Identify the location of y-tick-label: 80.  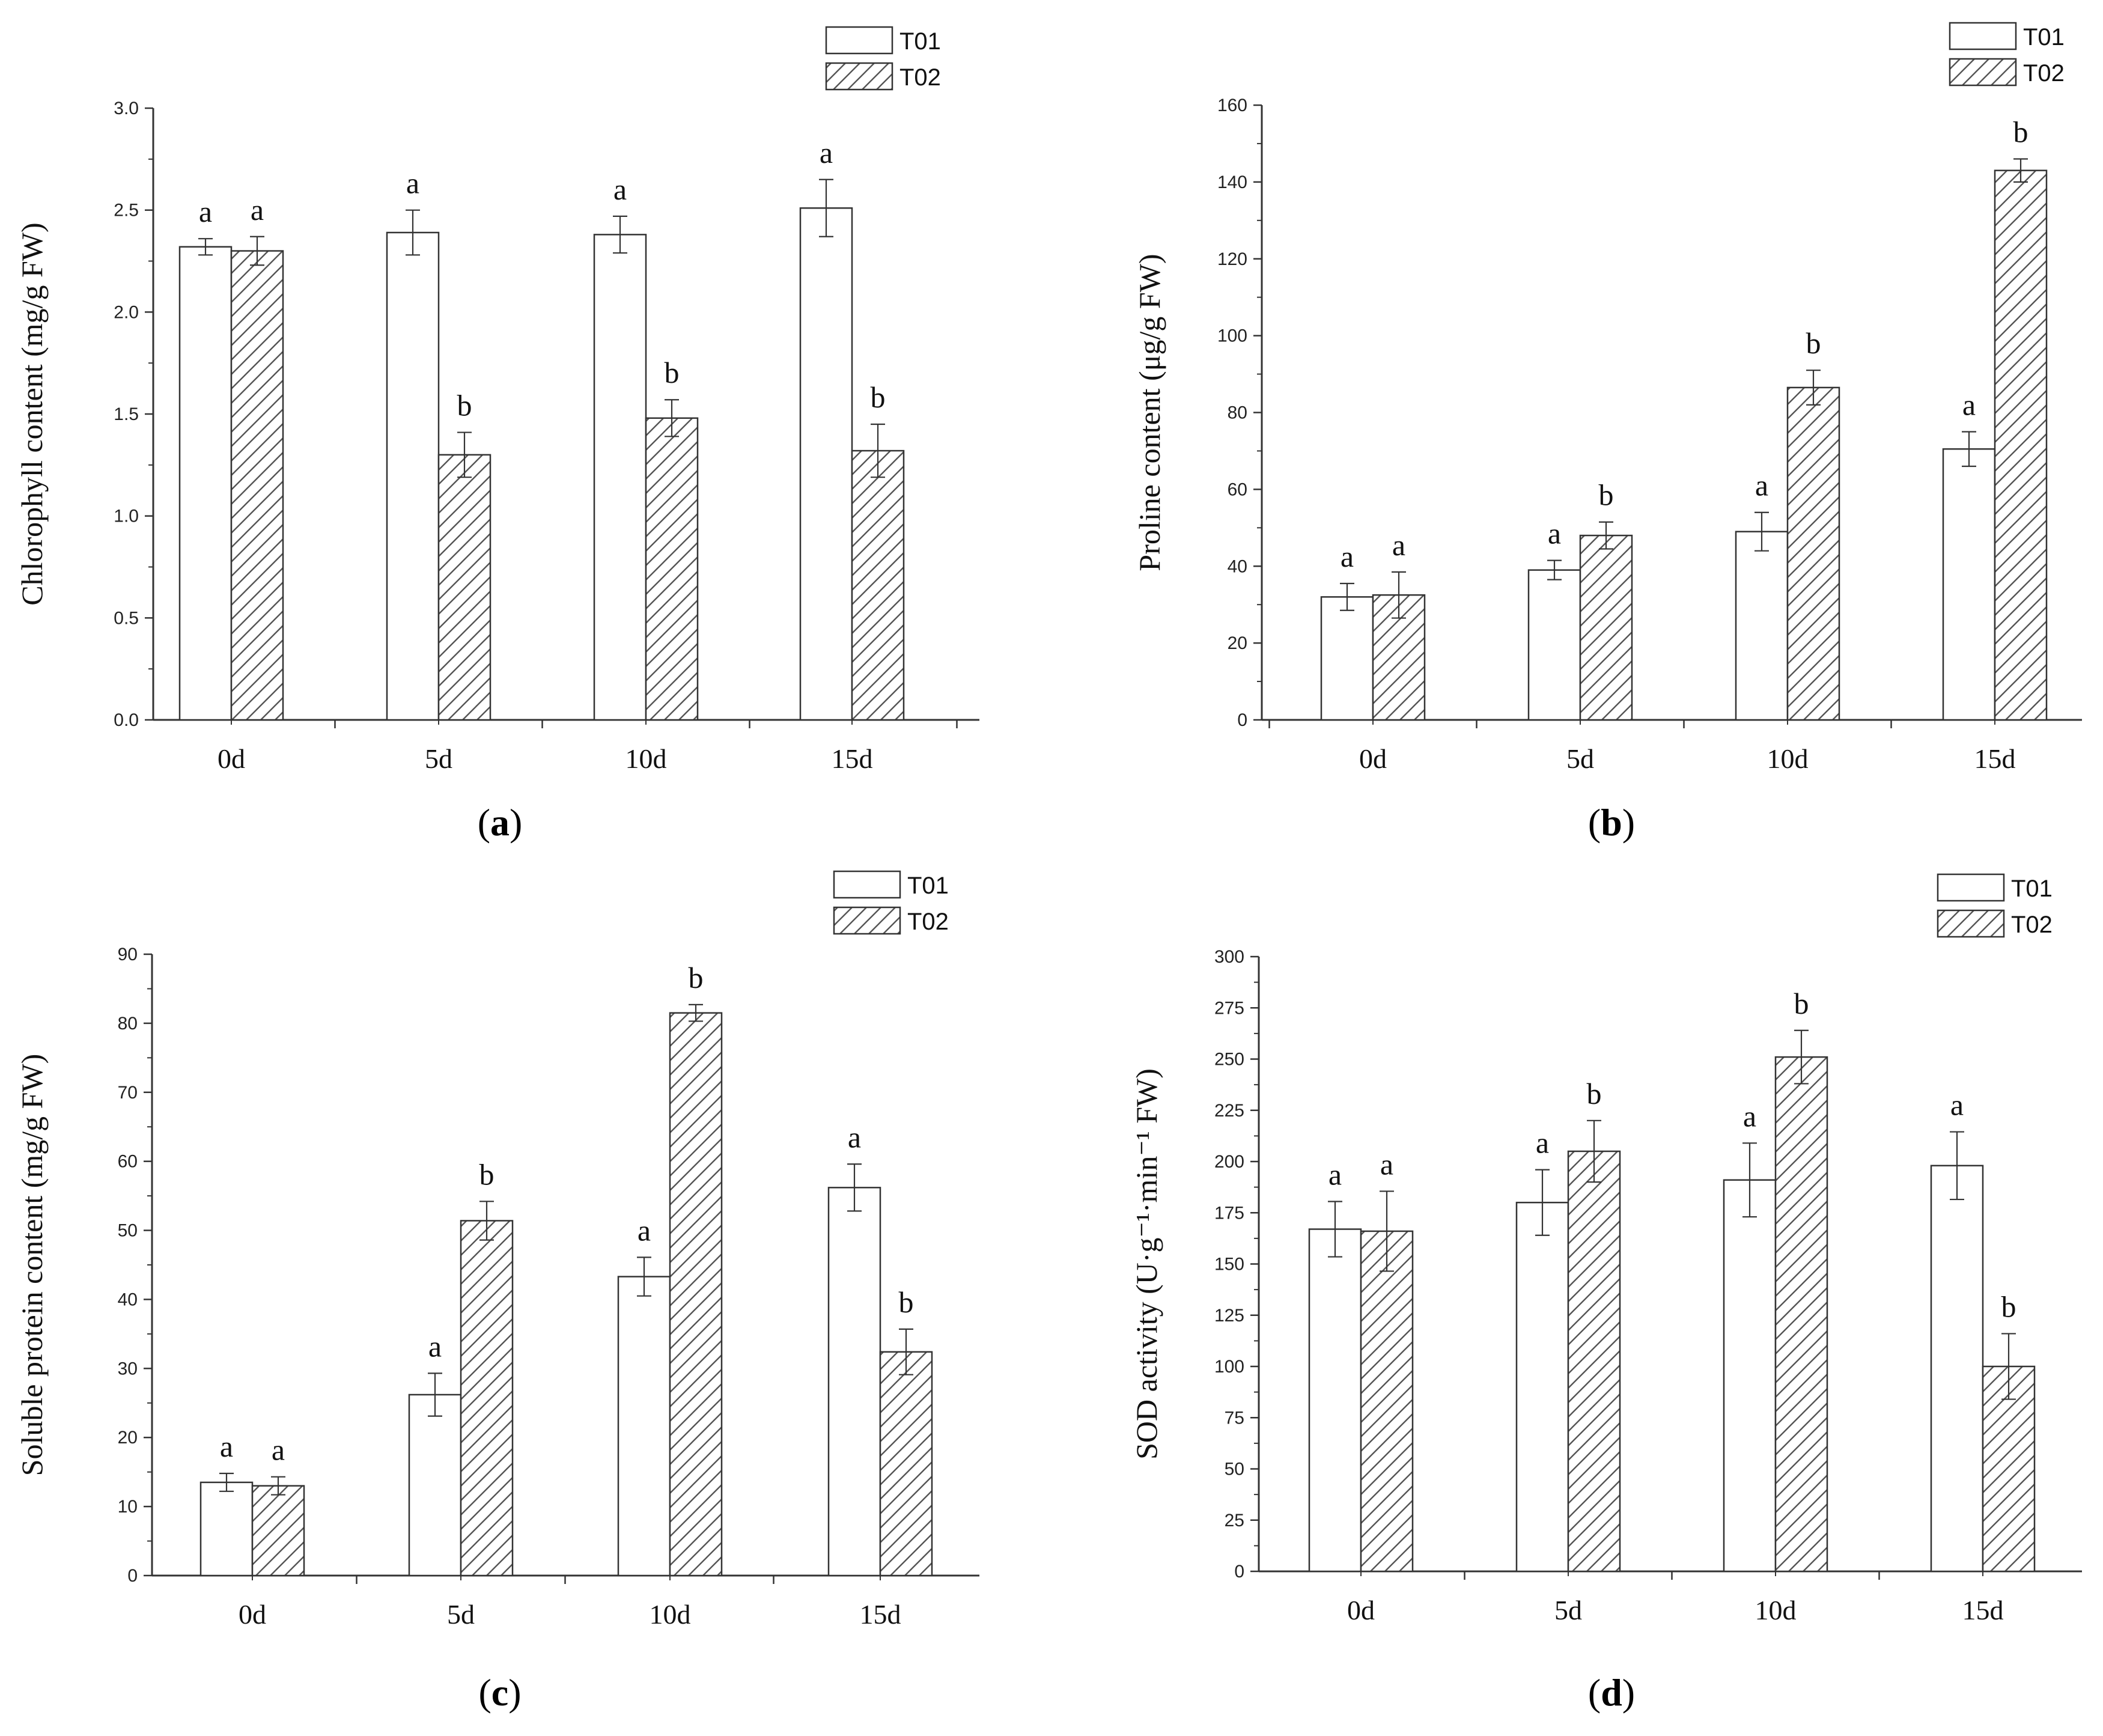
(128, 1024).